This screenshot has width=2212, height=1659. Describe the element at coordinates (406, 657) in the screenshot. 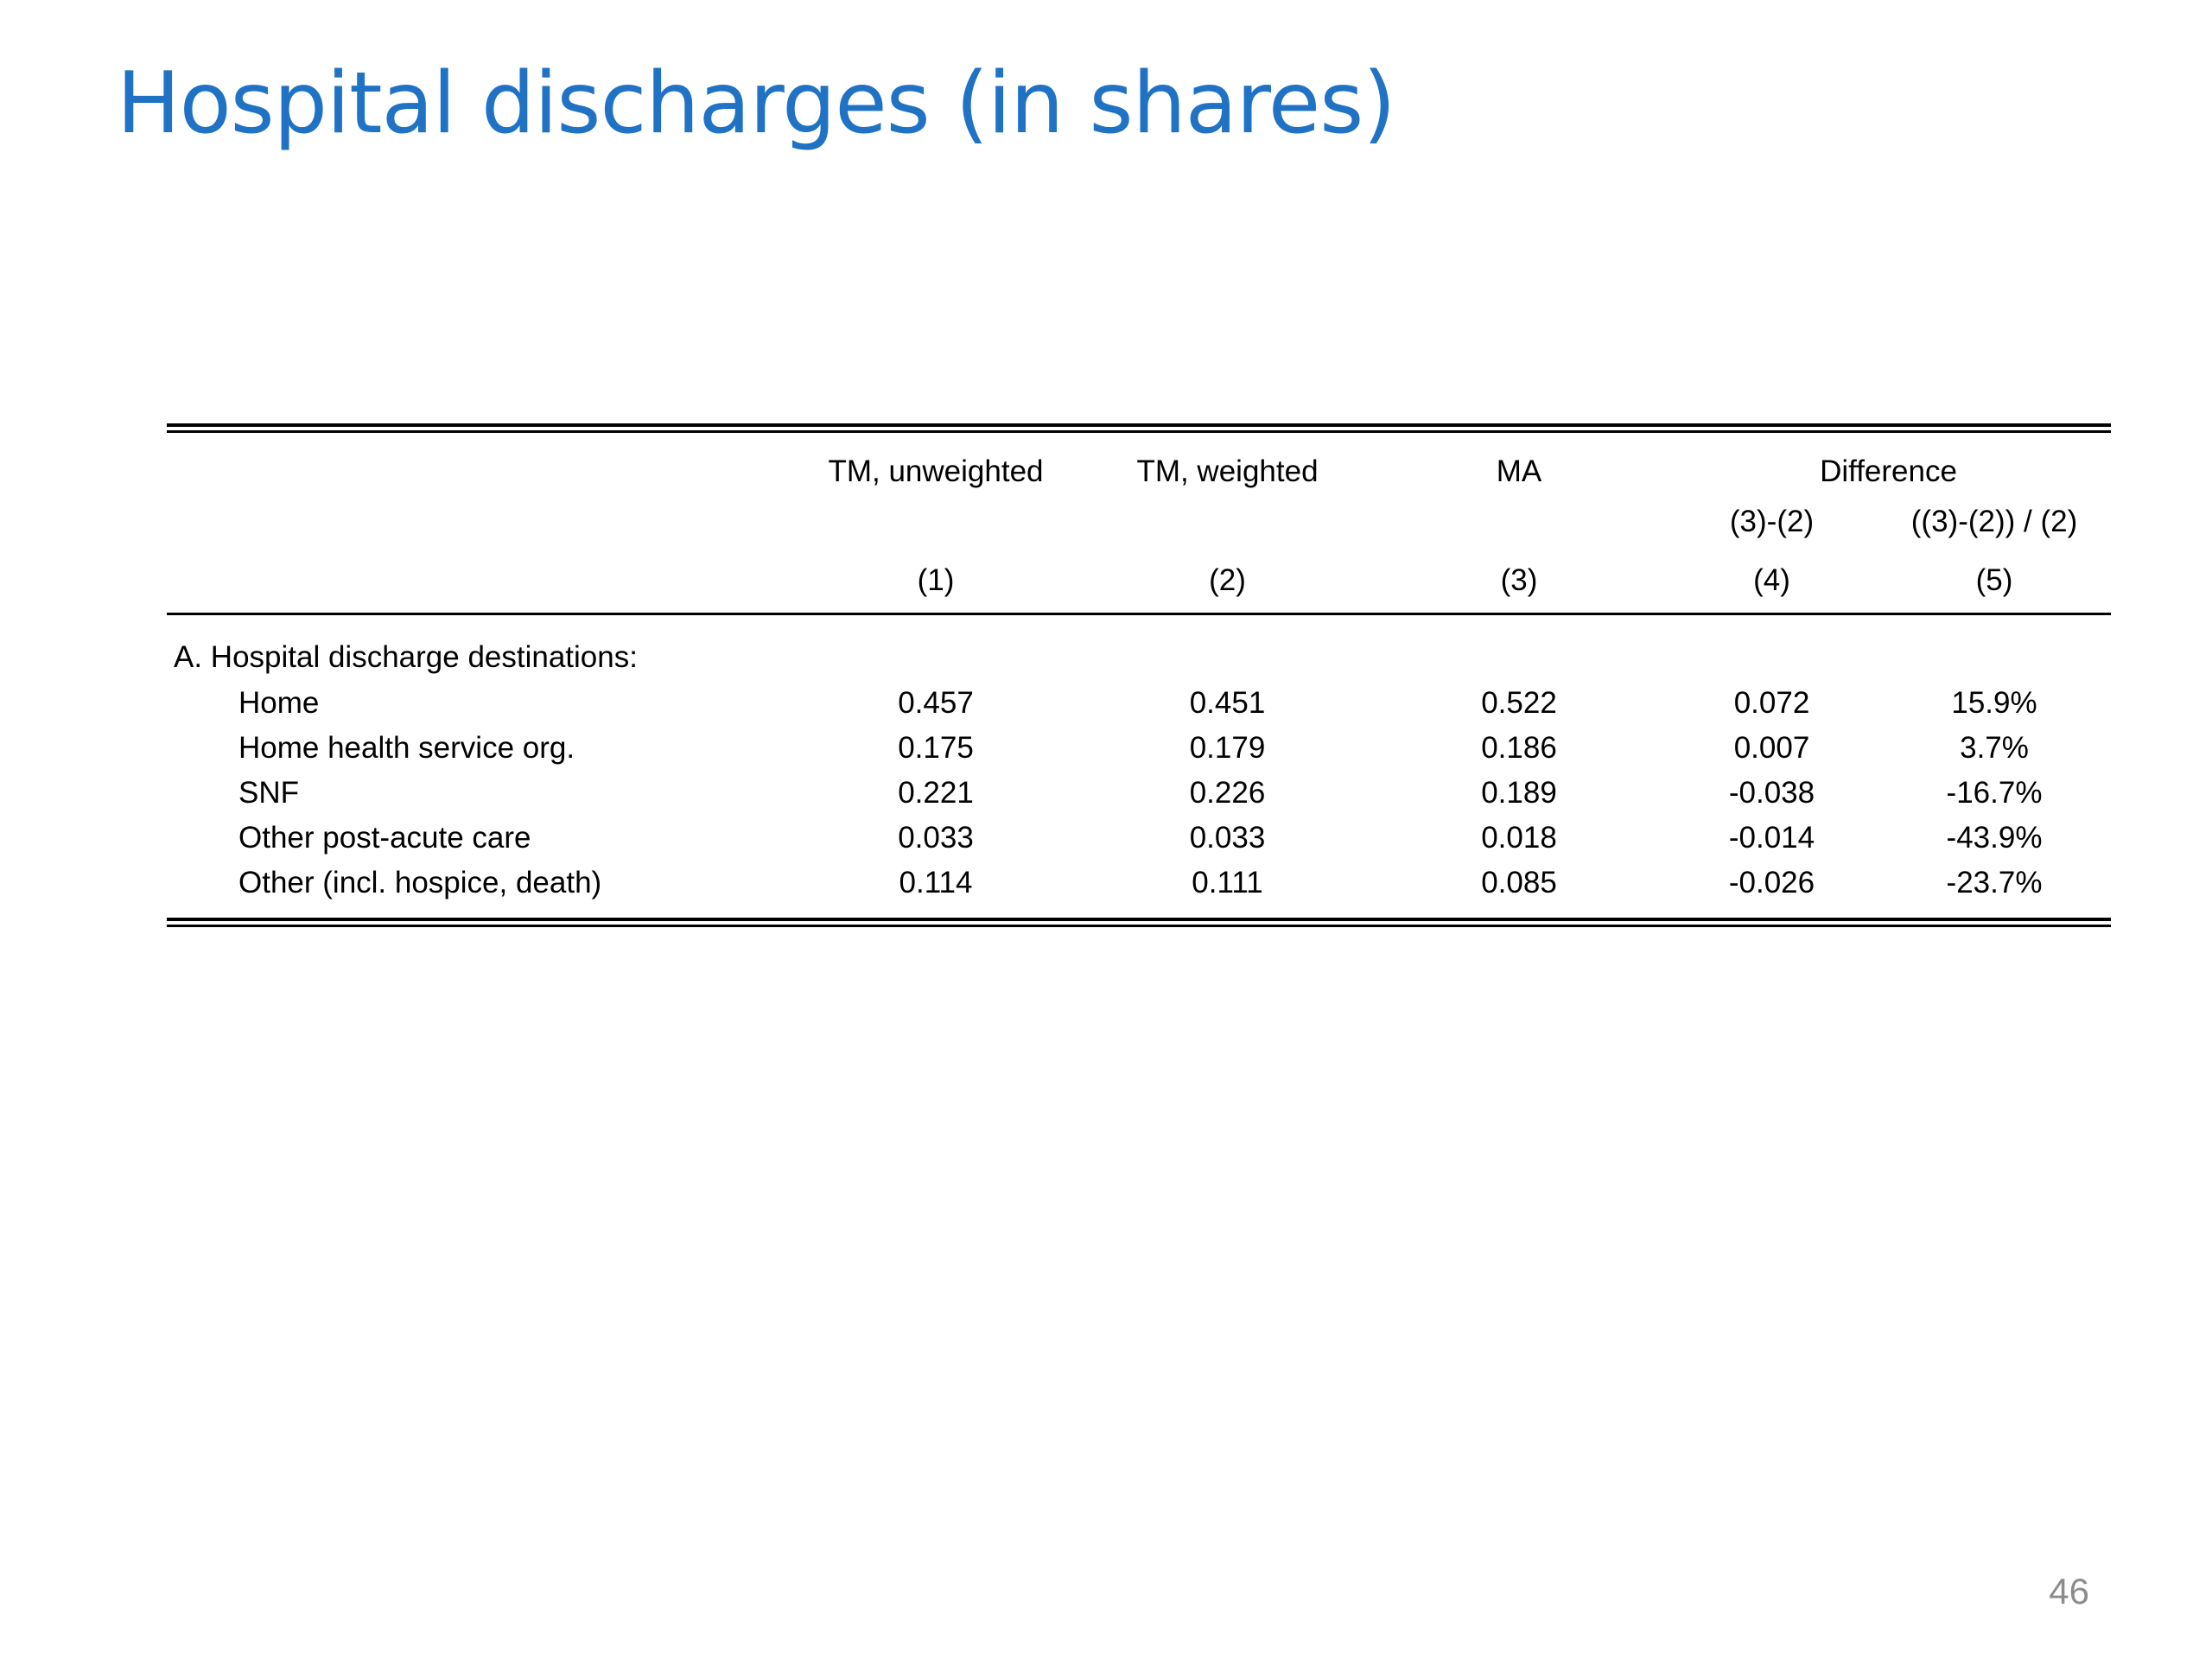

I see `section-label: A. Hospital discharge destinations:` at that location.